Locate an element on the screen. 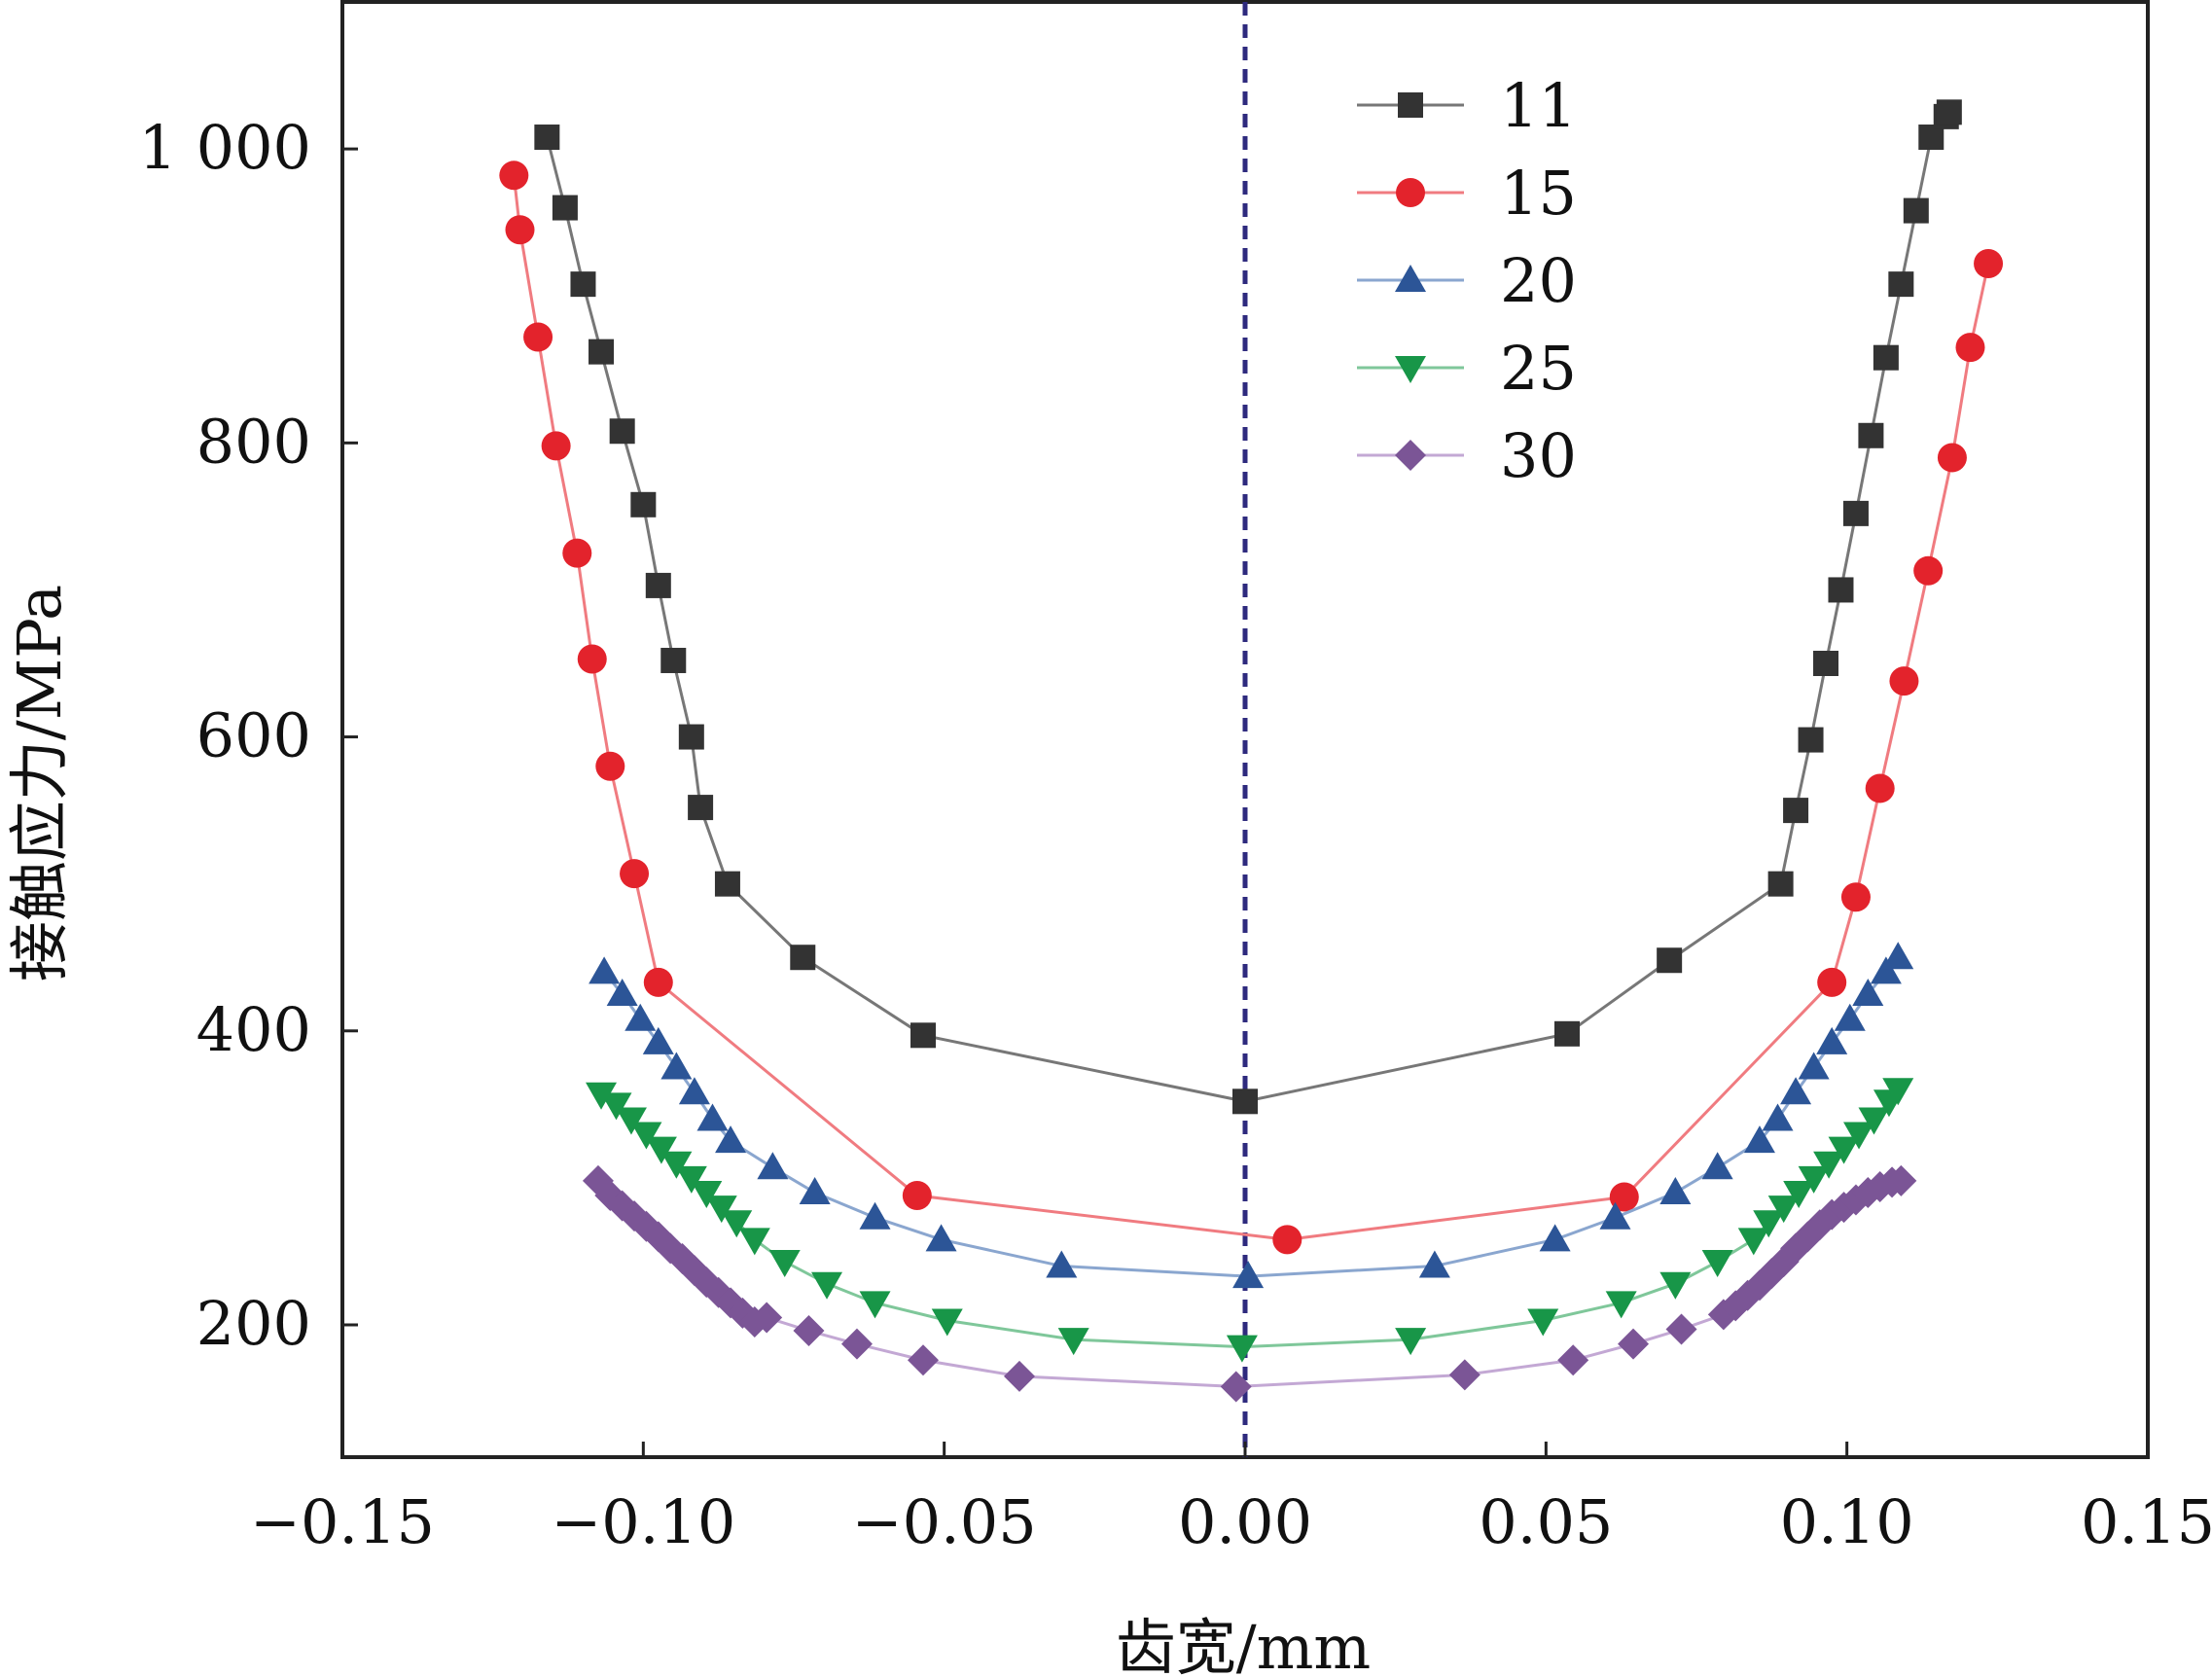  y-tick-label: 400 is located at coordinates (254, 1029).